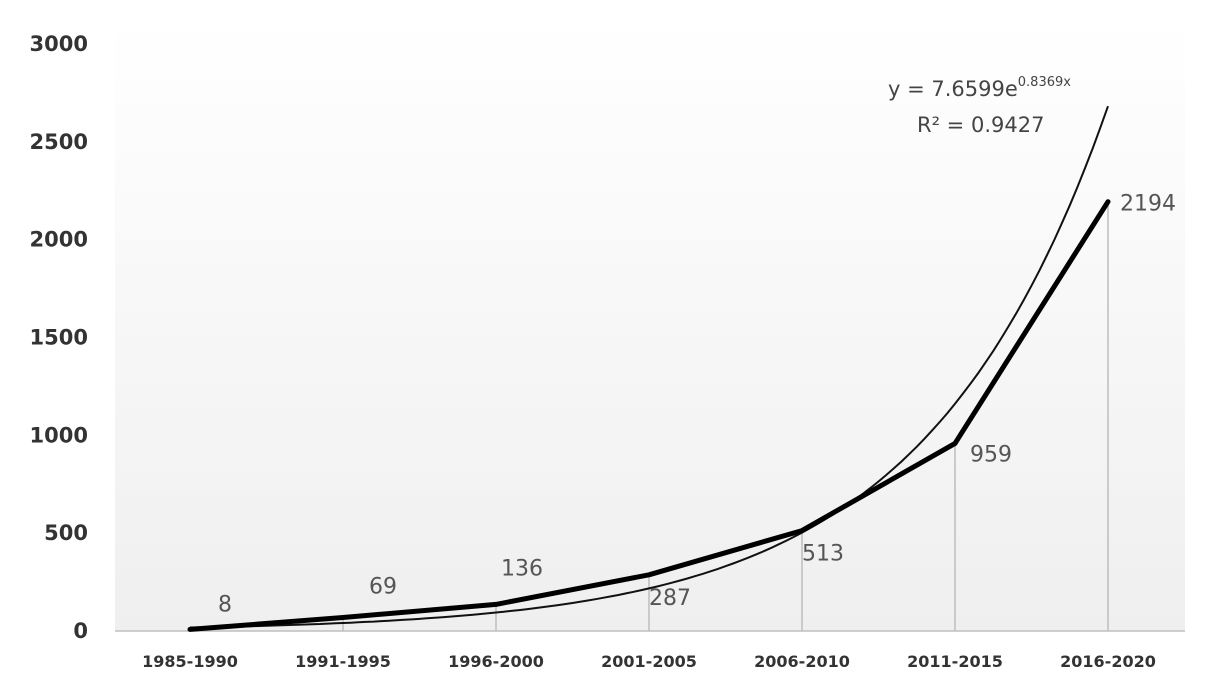  Describe the element at coordinates (190, 661) in the screenshot. I see `x-tick-label: 1985-1990` at that location.